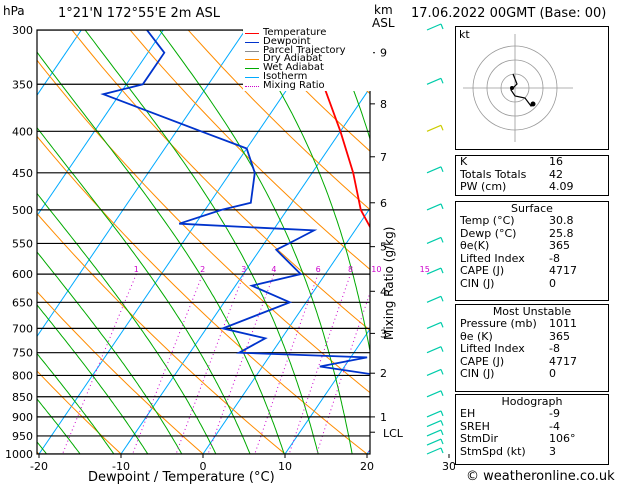  Describe the element at coordinates (532, 271) in the screenshot. I see `surface-row: CAPE (J) 4717` at that location.